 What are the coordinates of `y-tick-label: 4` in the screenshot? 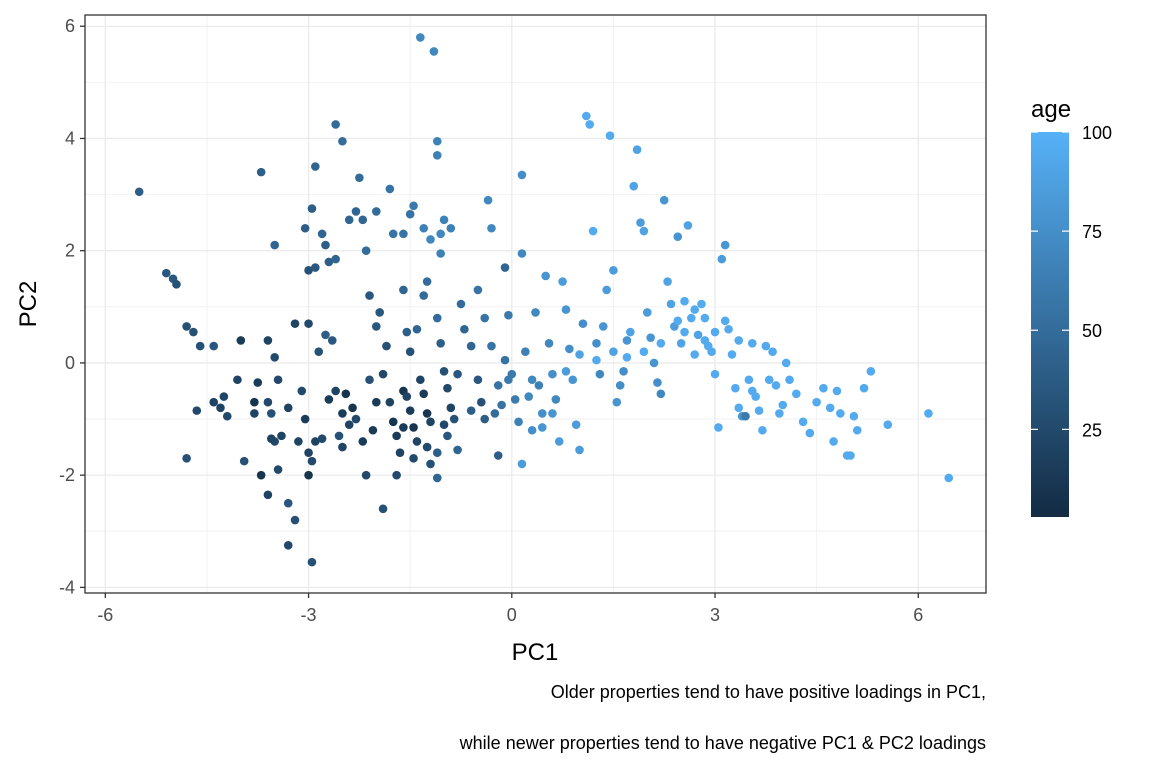 It's located at (70, 138).